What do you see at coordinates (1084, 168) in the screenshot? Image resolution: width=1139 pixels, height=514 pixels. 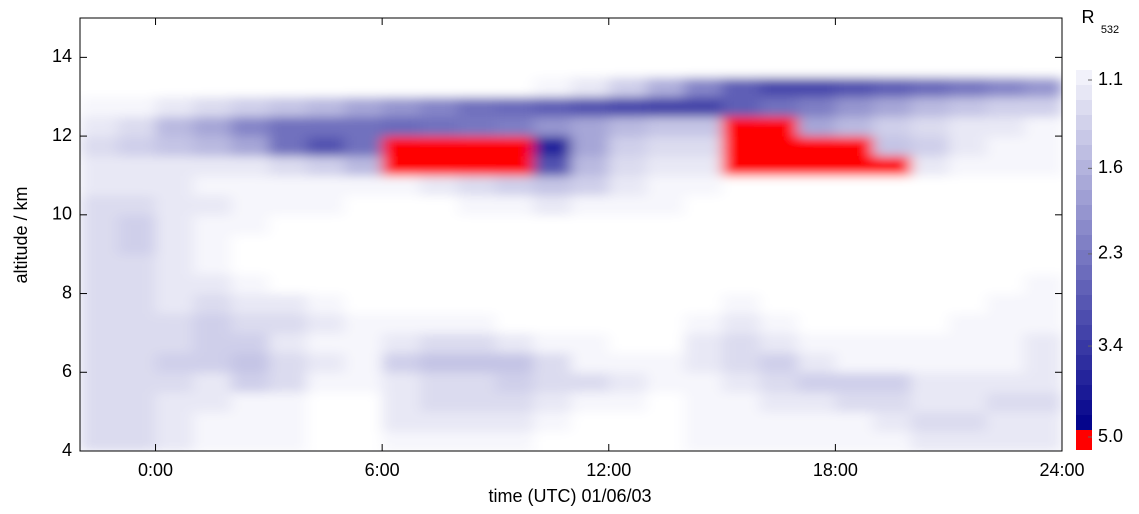 I see `colorbar-step` at bounding box center [1084, 168].